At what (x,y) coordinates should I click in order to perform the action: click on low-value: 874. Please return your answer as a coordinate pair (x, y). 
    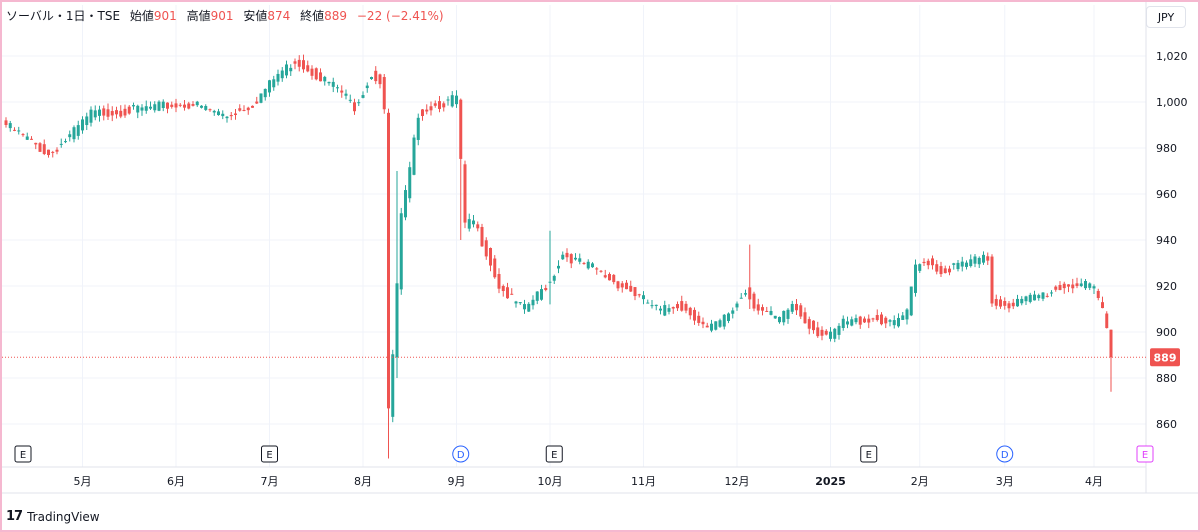
    Looking at the image, I should click on (279, 16).